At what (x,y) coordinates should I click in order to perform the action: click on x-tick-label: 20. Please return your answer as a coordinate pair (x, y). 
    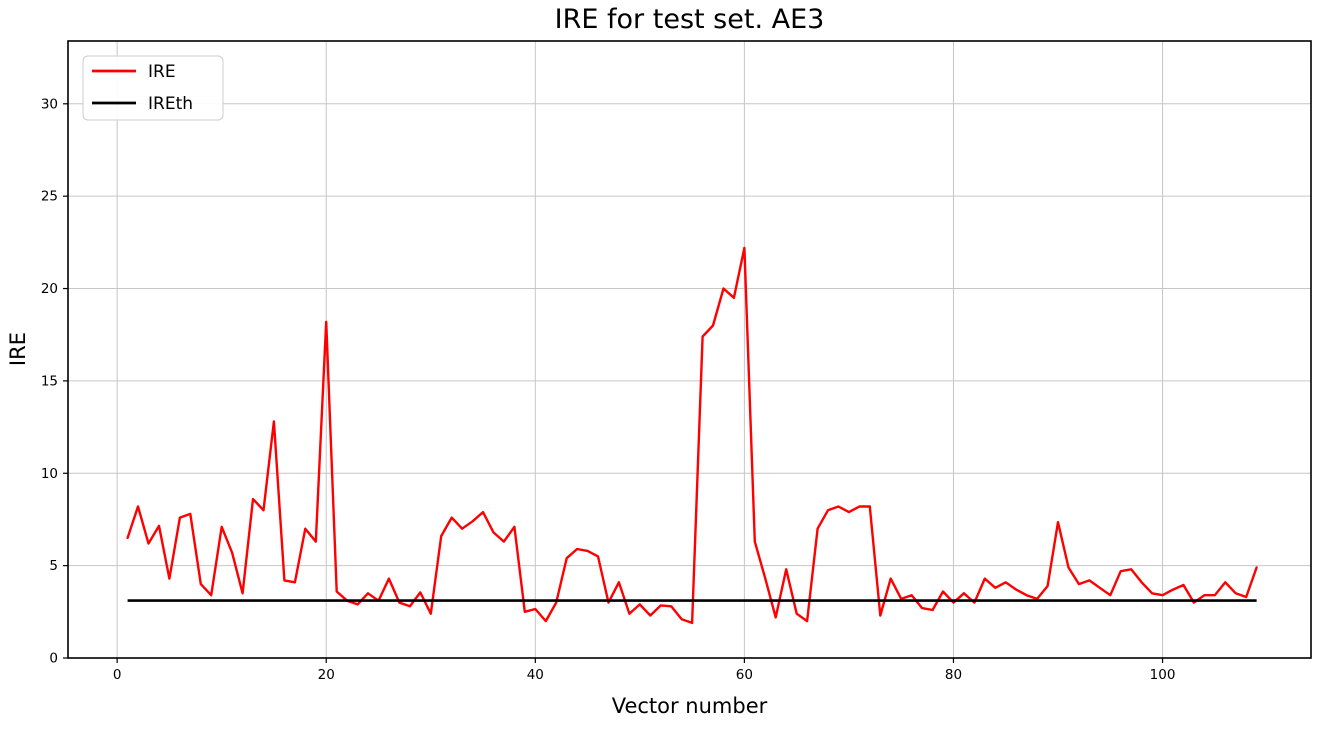
    Looking at the image, I should click on (326, 675).